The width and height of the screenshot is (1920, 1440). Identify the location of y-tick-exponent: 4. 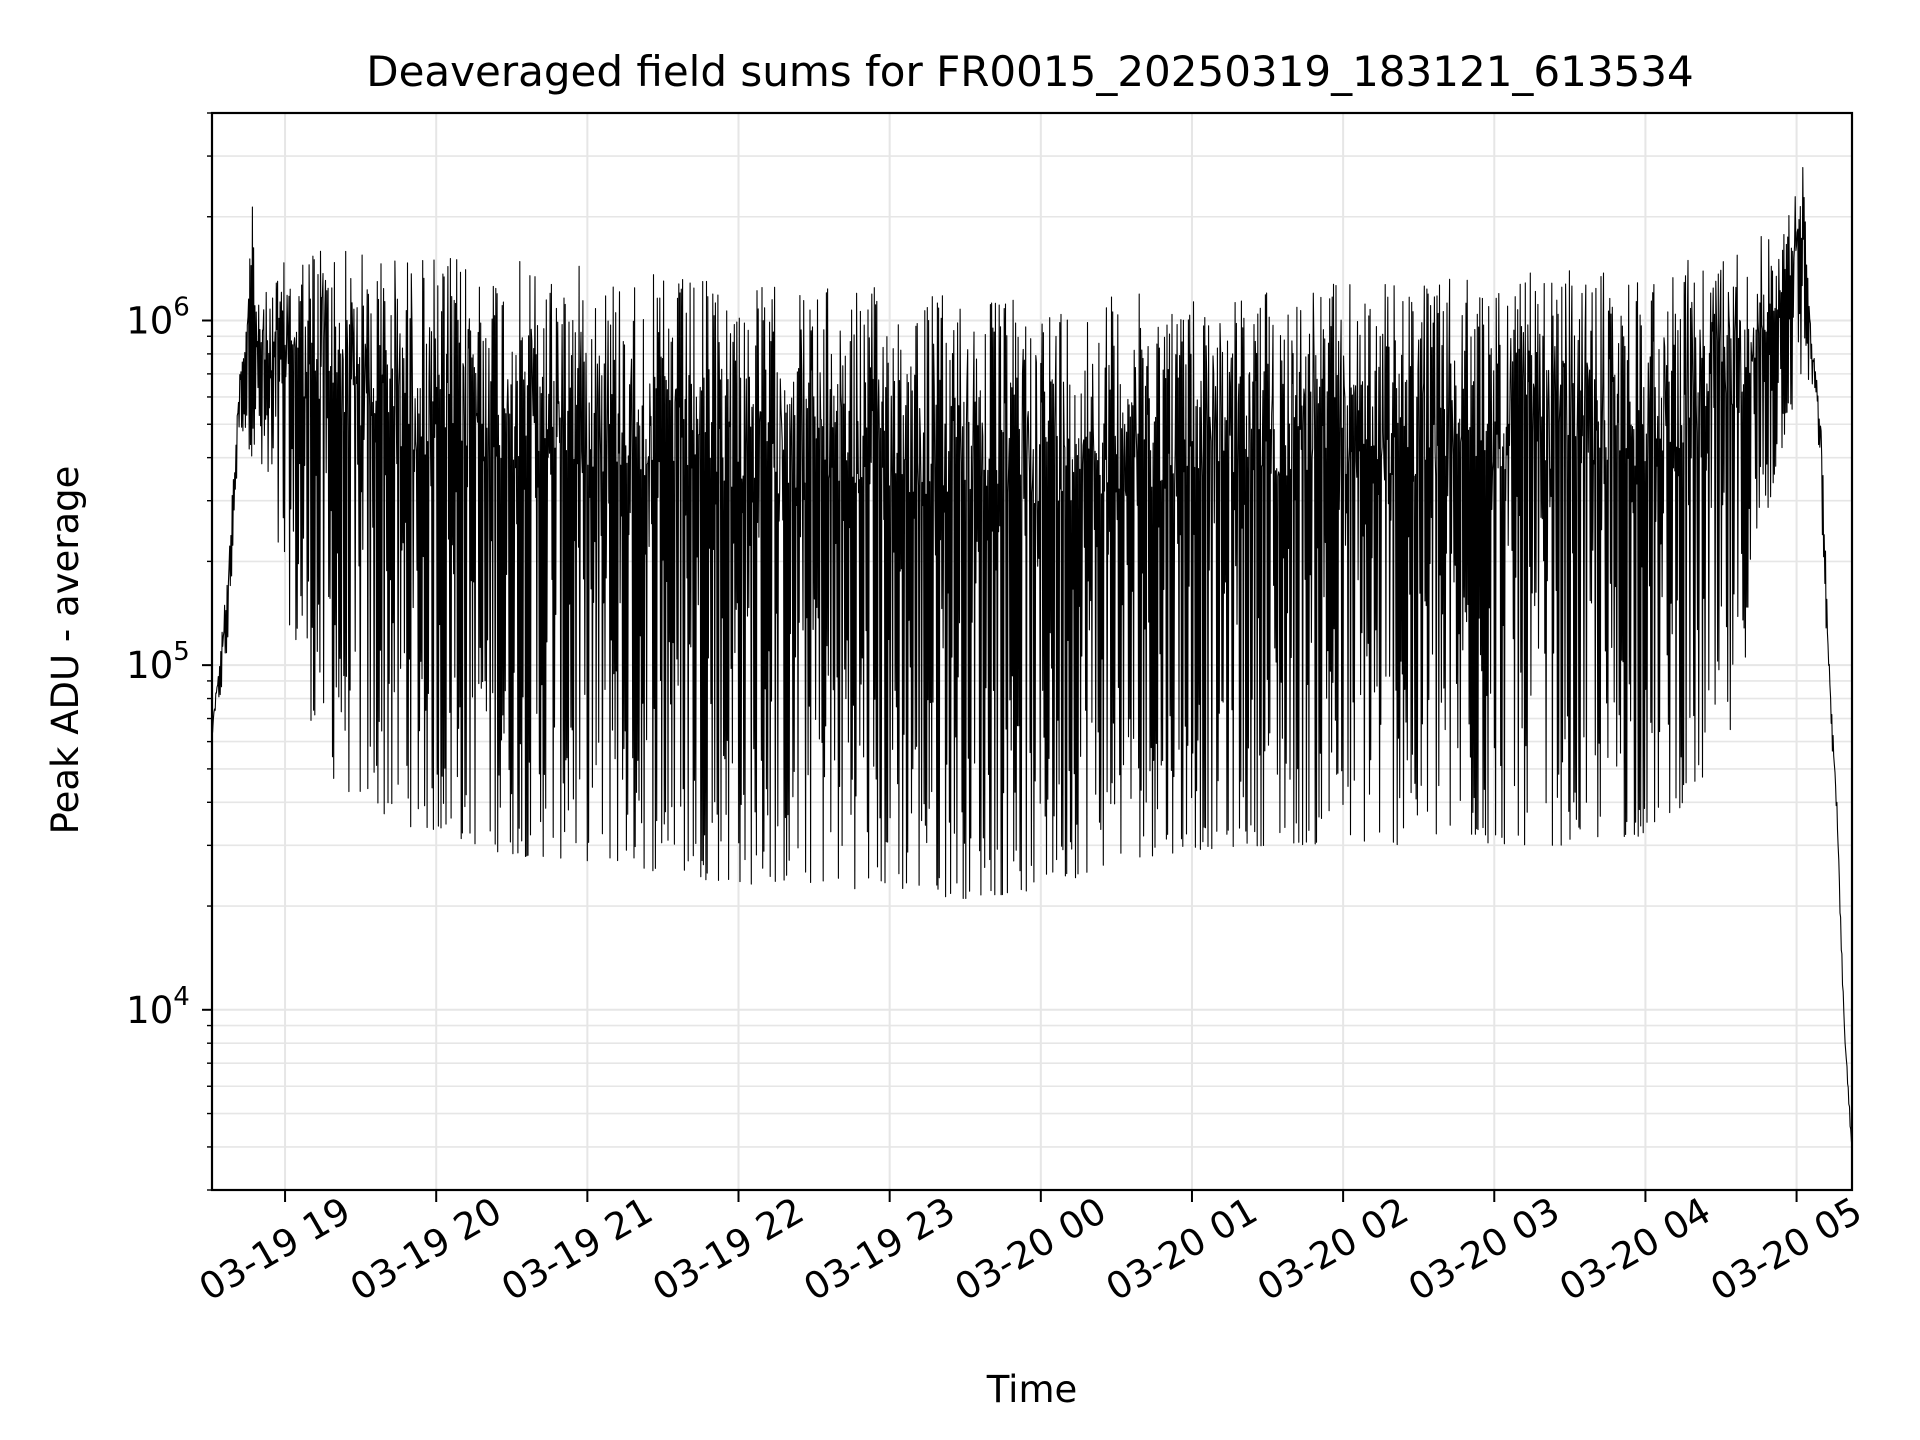
(181, 997).